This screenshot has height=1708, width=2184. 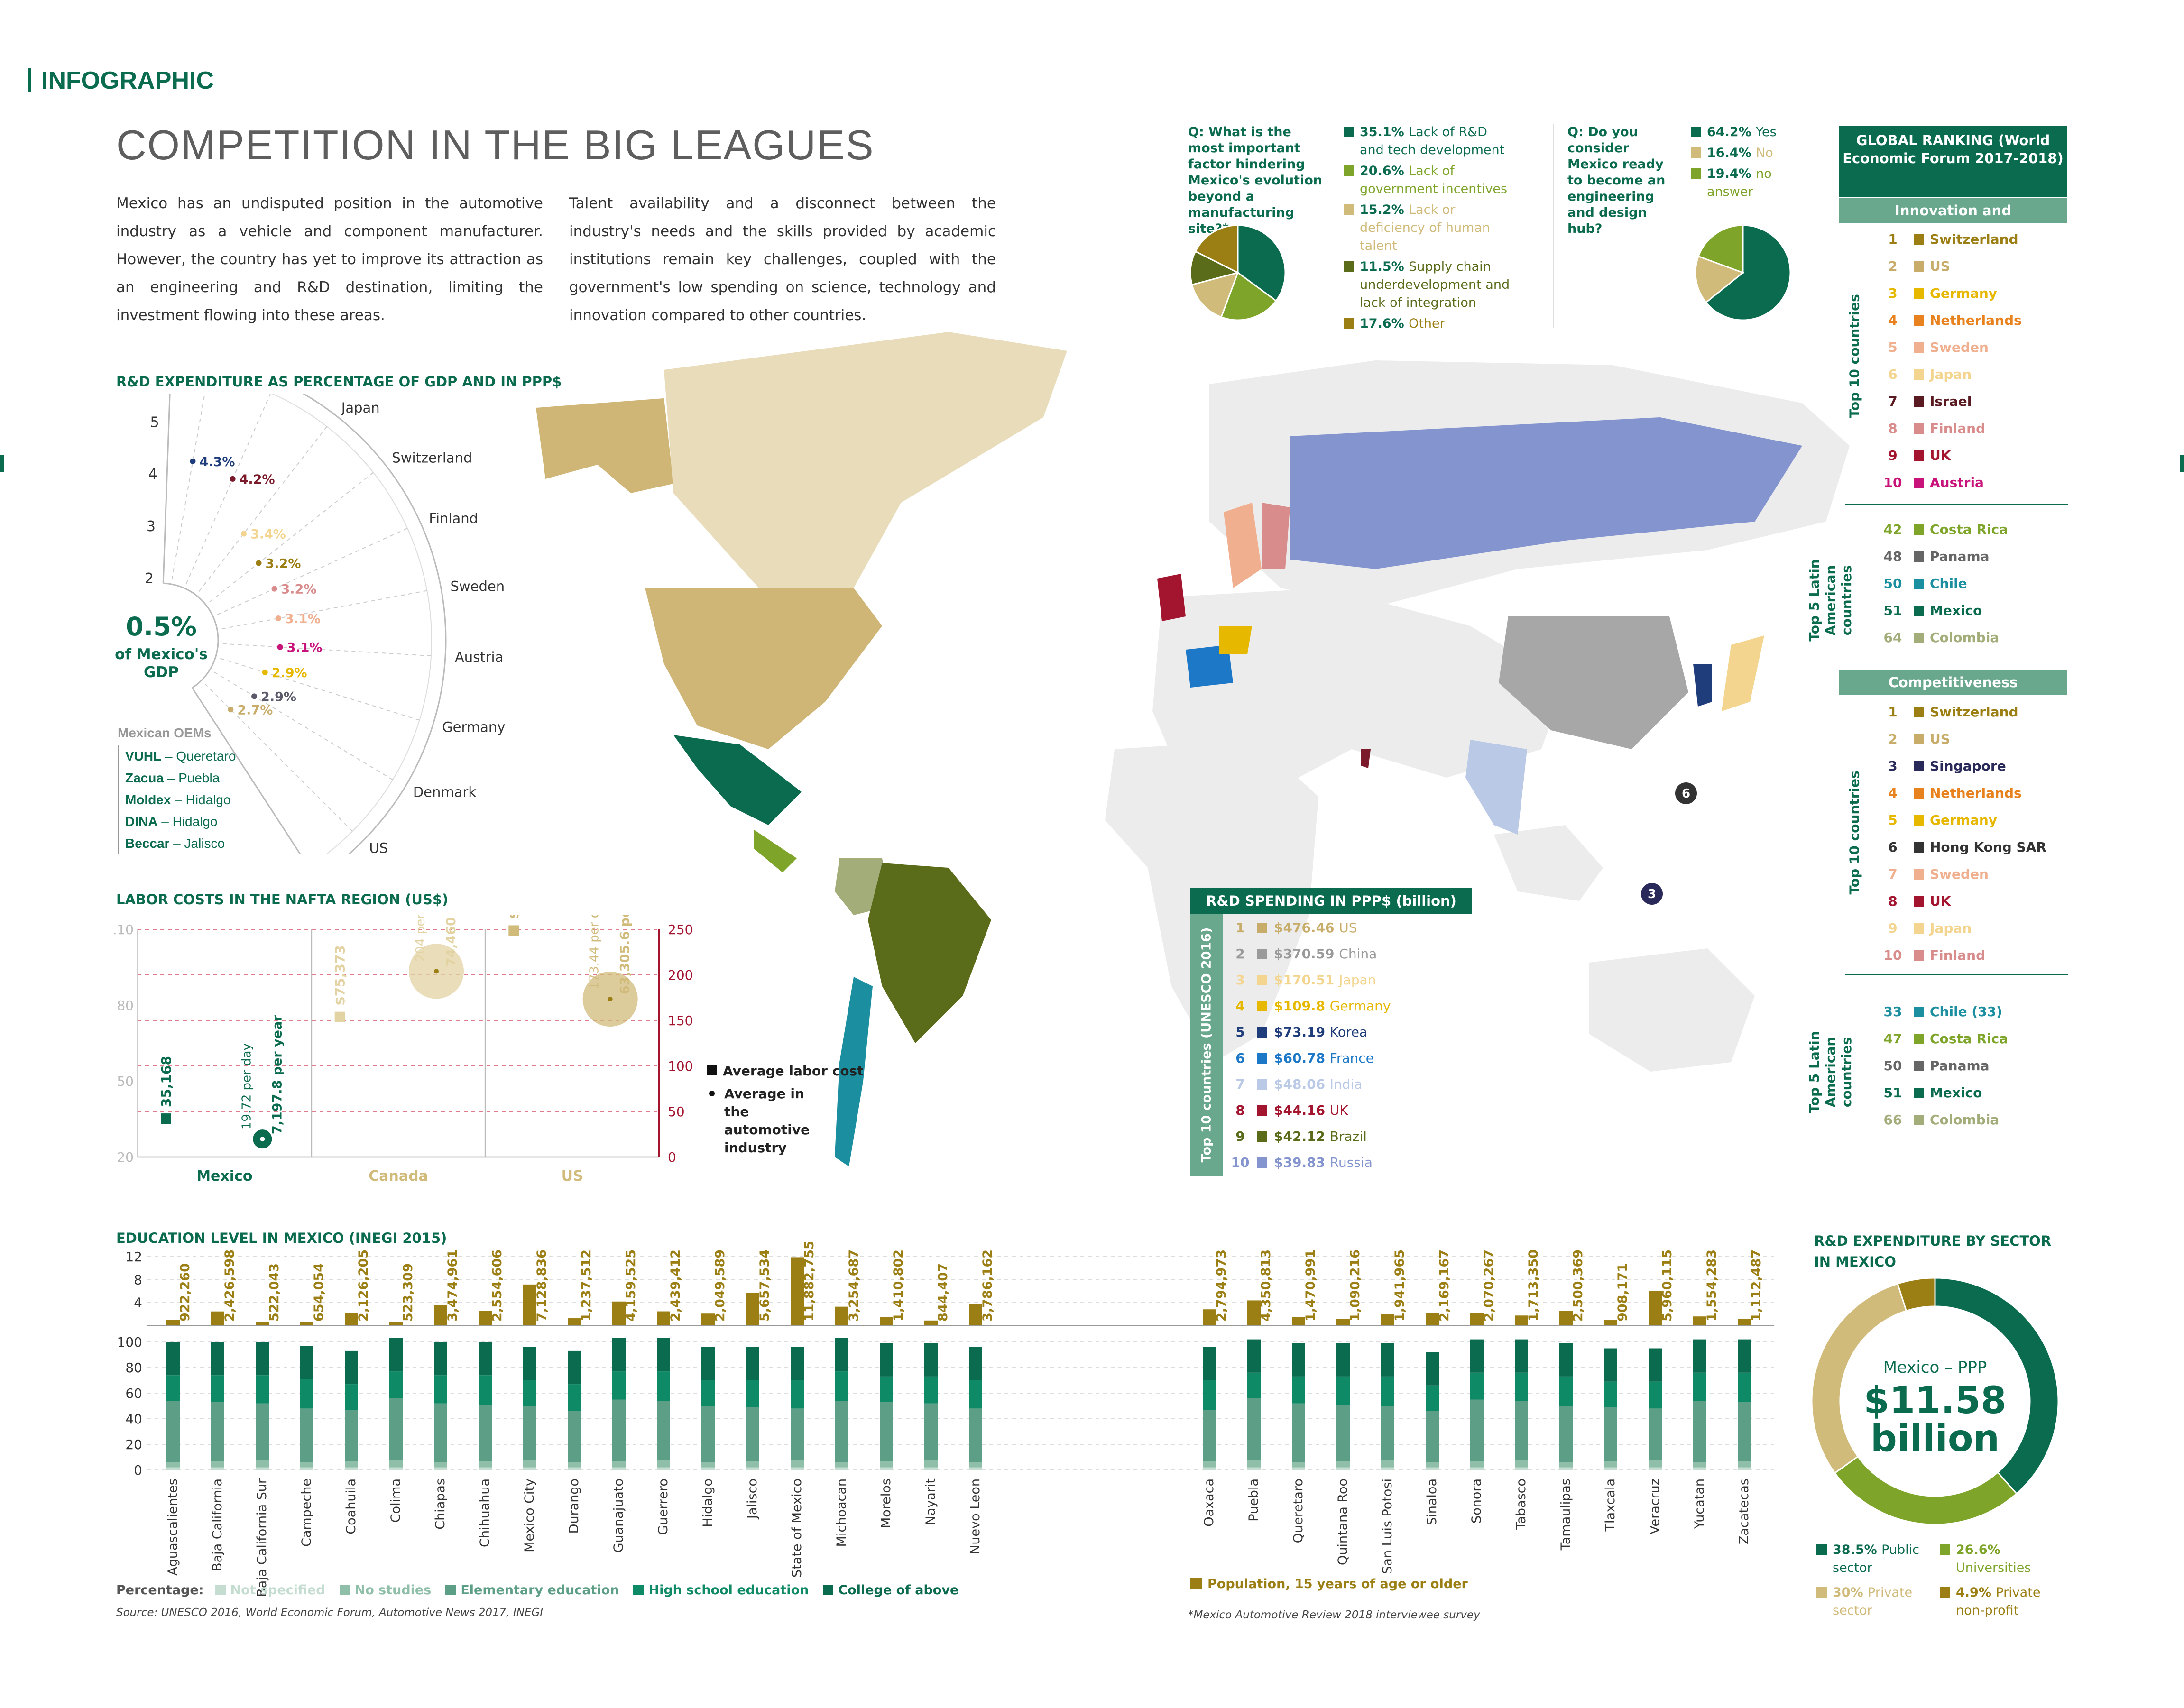 What do you see at coordinates (765, 1285) in the screenshot?
I see `edu-pop-label: 5,657,534` at bounding box center [765, 1285].